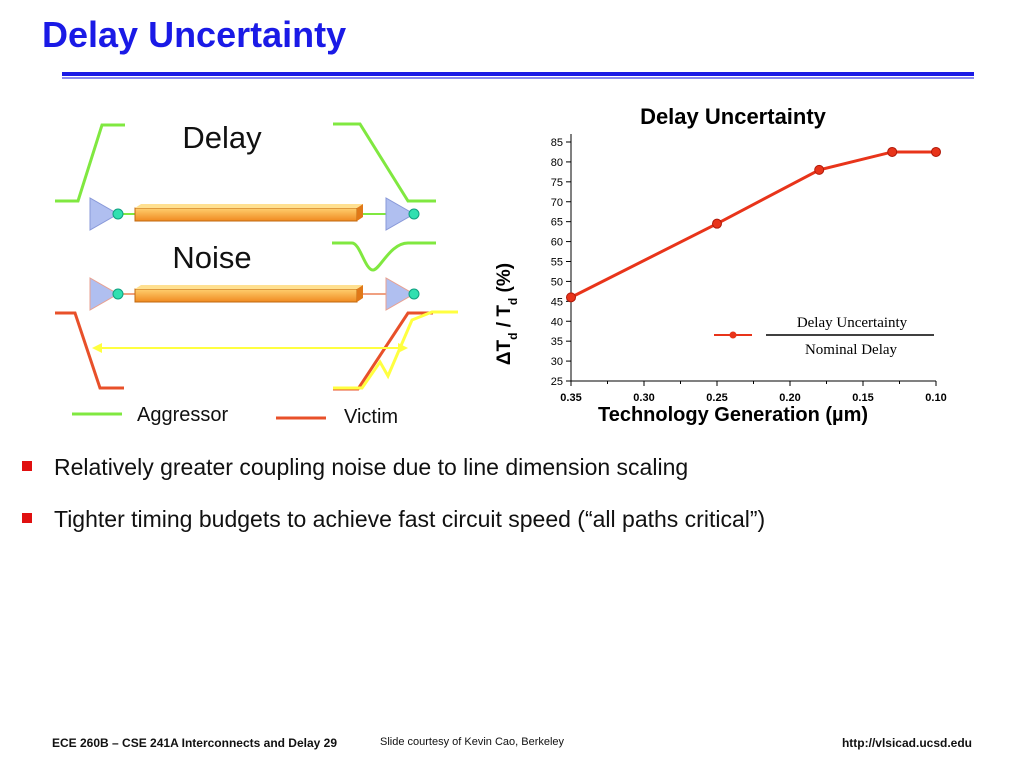  What do you see at coordinates (557, 302) in the screenshot?
I see `y-tick-label: 45` at bounding box center [557, 302].